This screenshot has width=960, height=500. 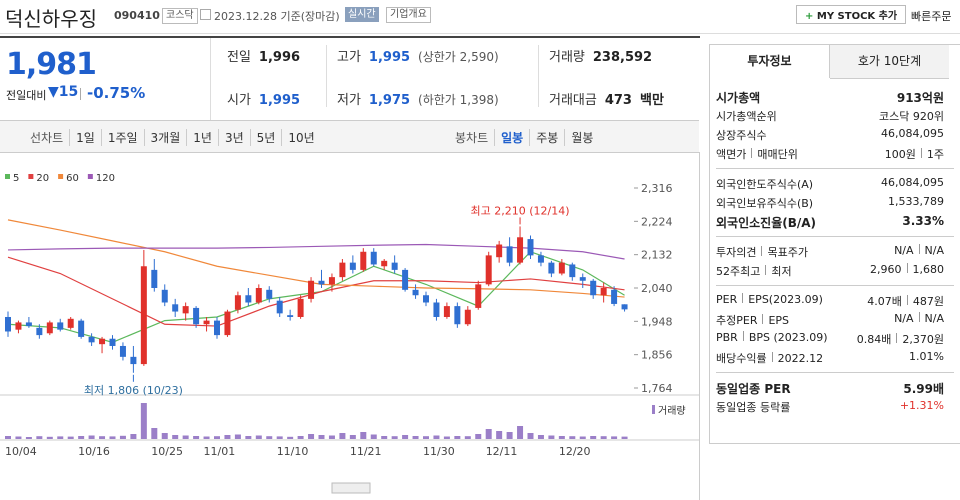 I want to click on info-values: 코스닥 920위, so click(x=911, y=116).